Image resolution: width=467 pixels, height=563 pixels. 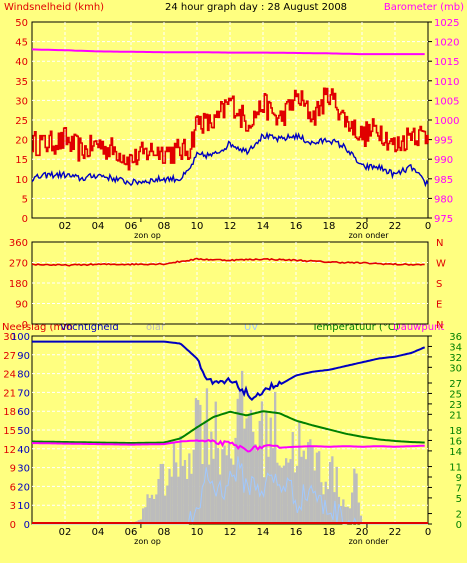 What do you see at coordinates (443, 199) in the screenshot?
I see `y2-tick-label: 980` at bounding box center [443, 199].